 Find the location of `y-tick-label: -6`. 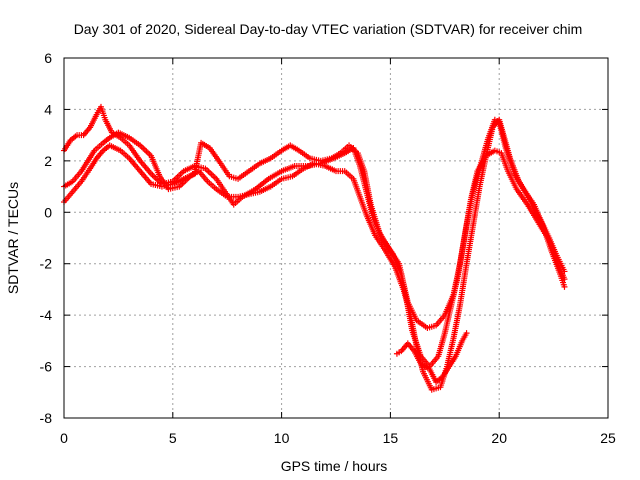

y-tick-label: -6 is located at coordinates (46, 367).